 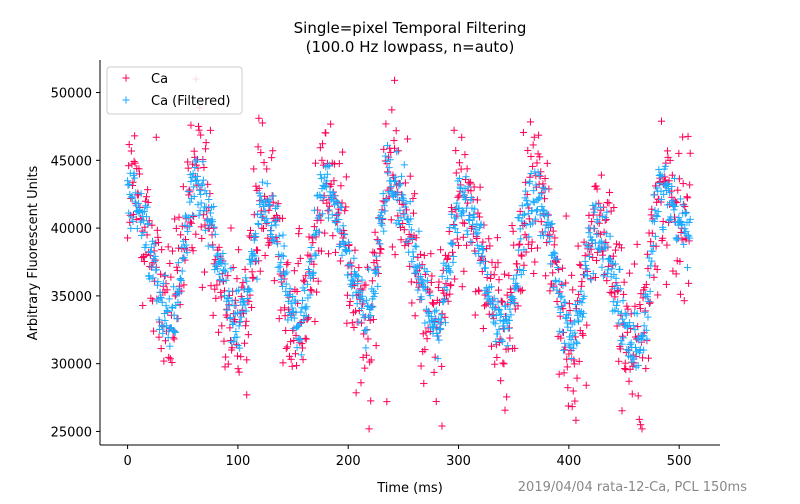 What do you see at coordinates (458, 461) in the screenshot?
I see `x-tick-label: 300` at bounding box center [458, 461].